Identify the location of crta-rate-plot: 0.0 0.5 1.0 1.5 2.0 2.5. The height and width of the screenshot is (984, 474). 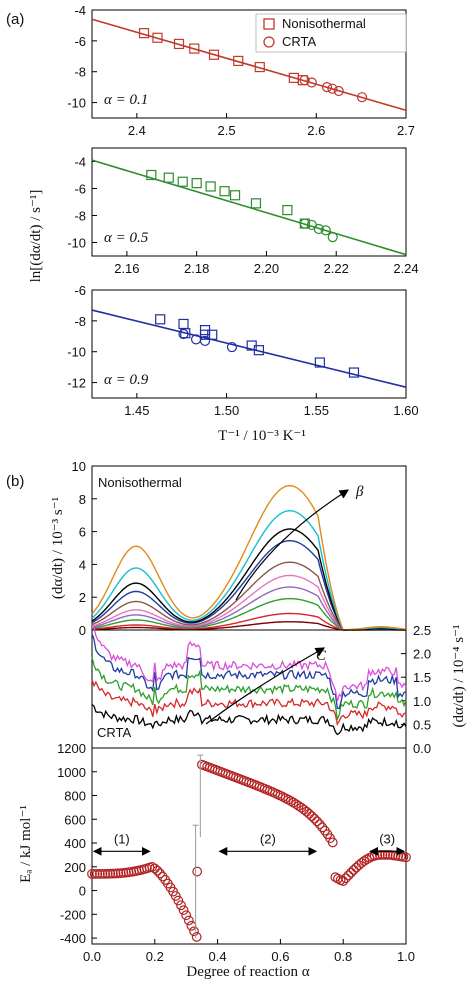
(261, 689).